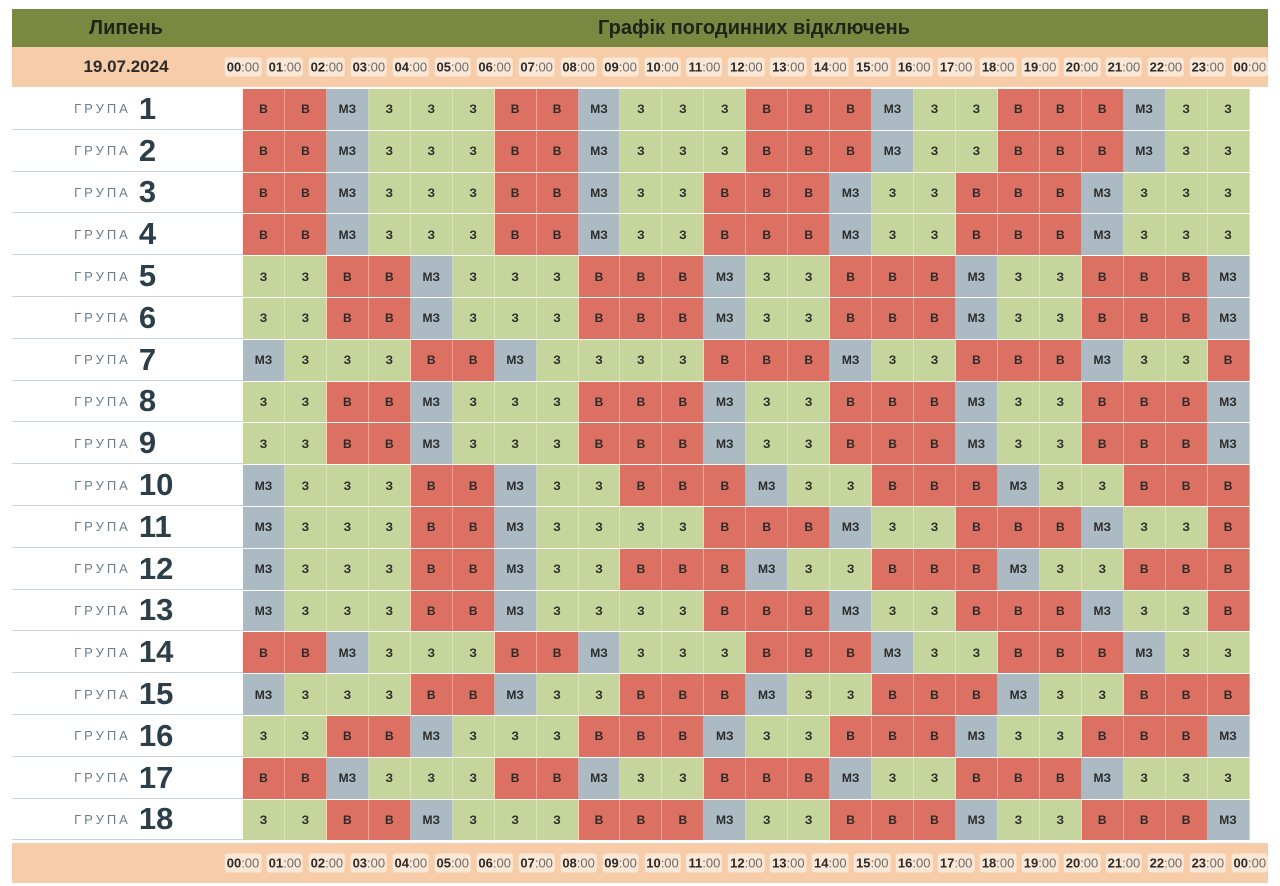 Image resolution: width=1280 pixels, height=886 pixels. I want to click on hour-tick: 08:00, so click(578, 67).